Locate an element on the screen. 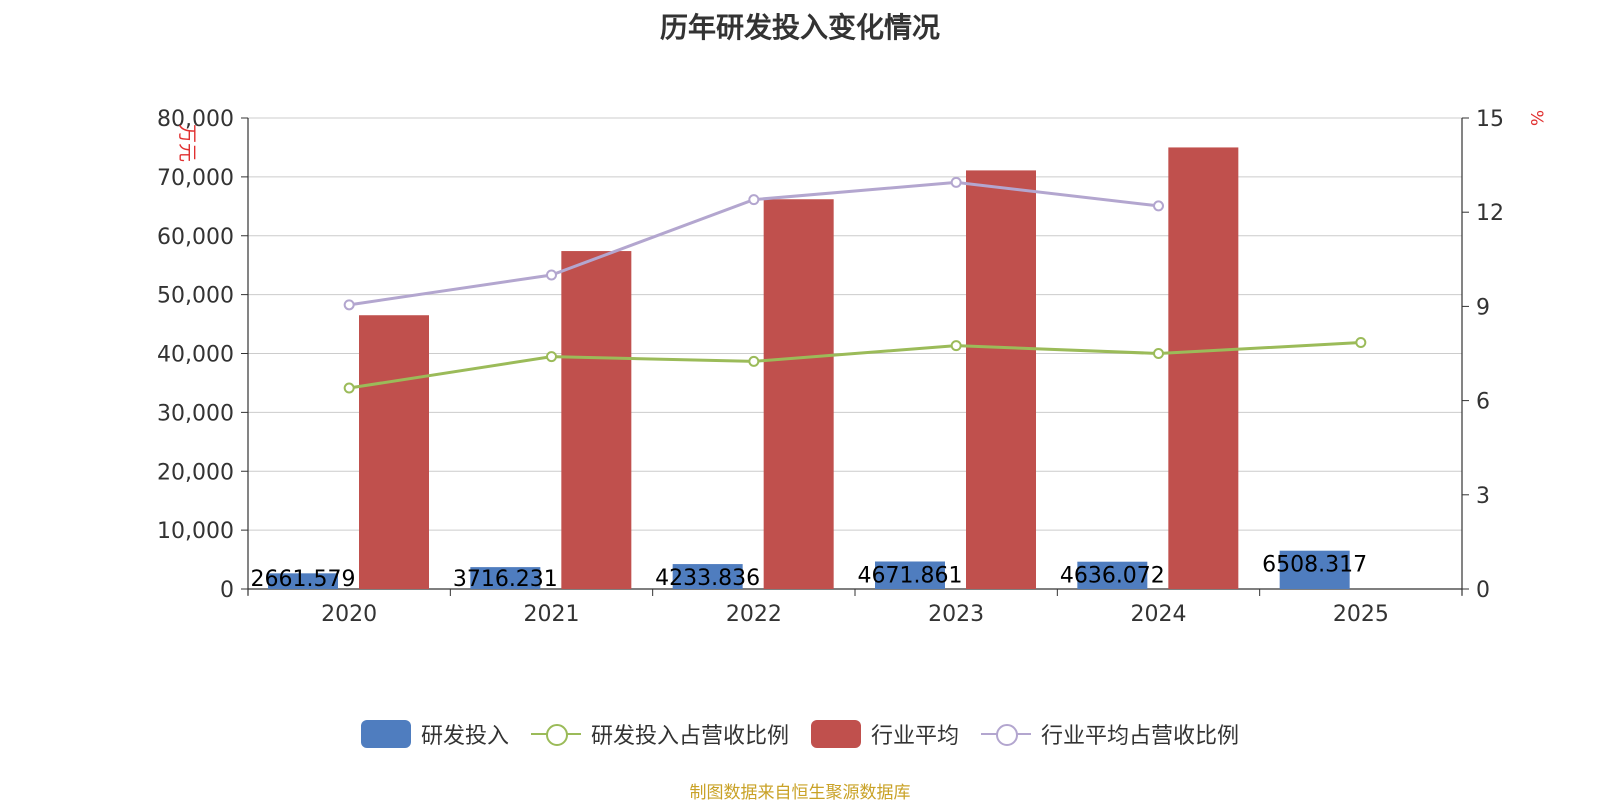  bar-value-label: 3716.231 is located at coordinates (505, 579).